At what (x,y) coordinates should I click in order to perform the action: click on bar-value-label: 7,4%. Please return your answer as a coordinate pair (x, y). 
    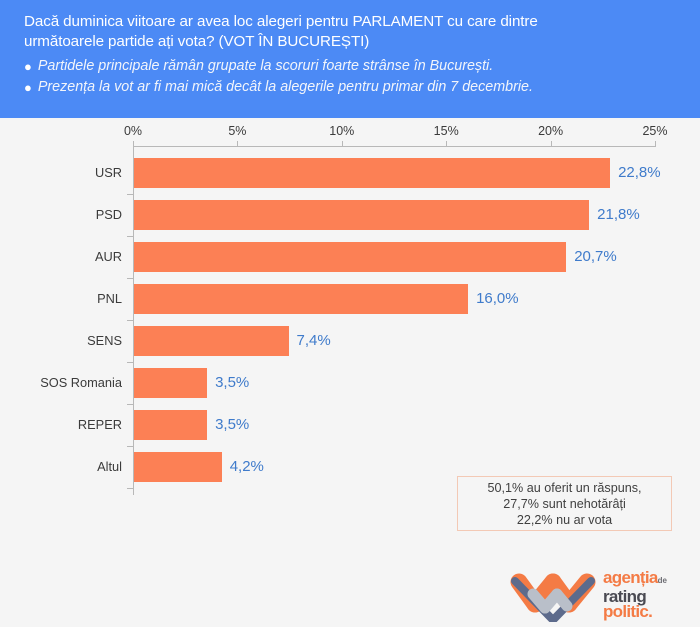
    Looking at the image, I should click on (313, 340).